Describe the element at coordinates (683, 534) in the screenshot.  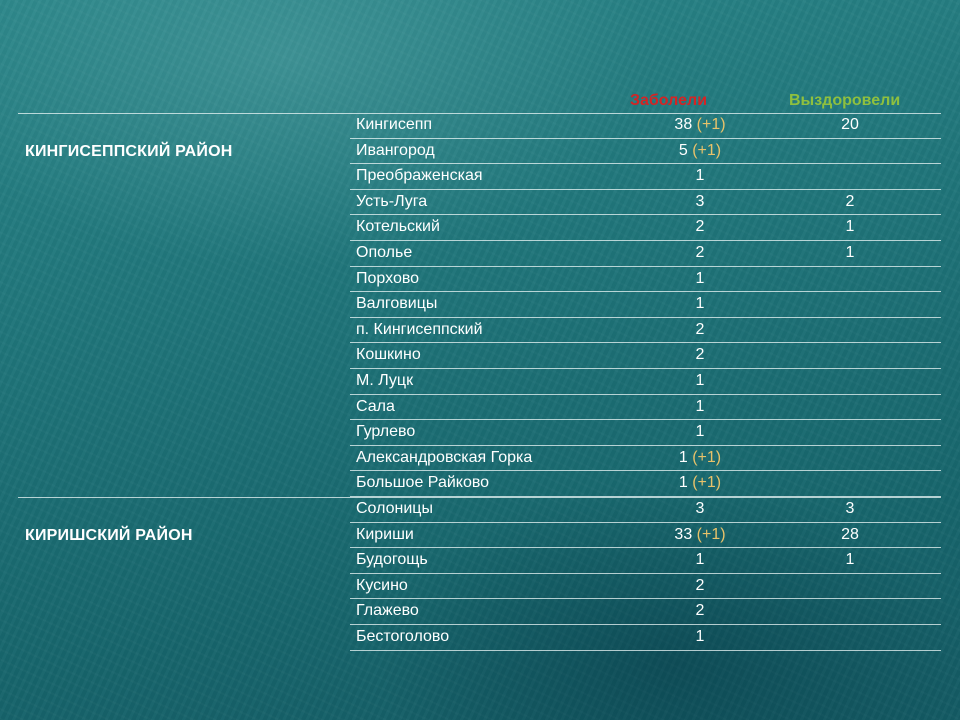
I see `sick-count: 33` at that location.